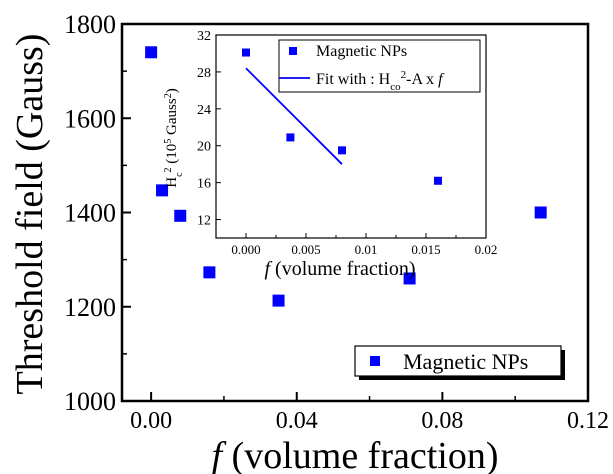  I want to click on inset-x-axis-label: f (volume fraction), so click(339, 269).